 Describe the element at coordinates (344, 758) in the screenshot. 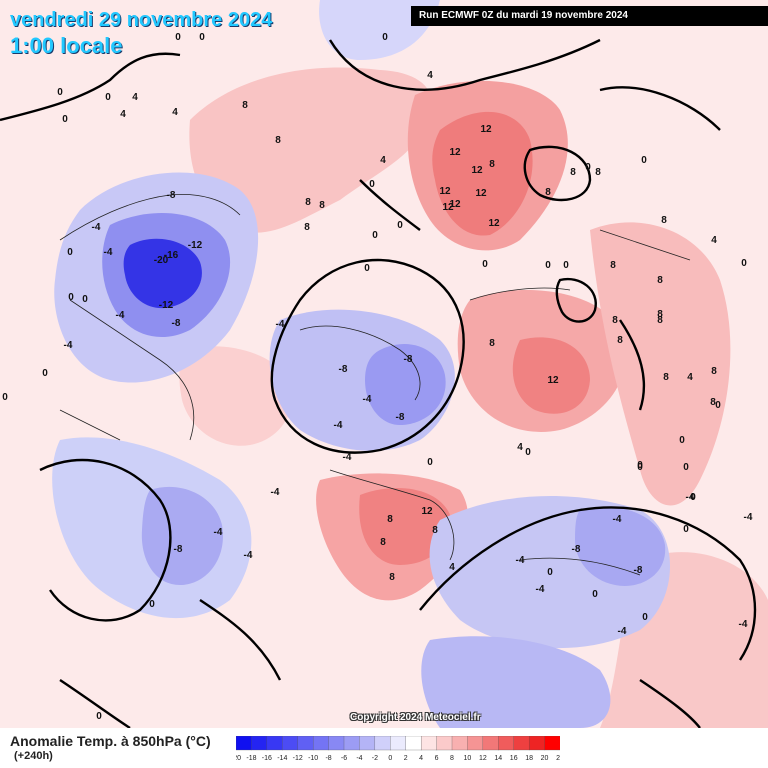

I see `color-scale-tick-label: -6` at that location.